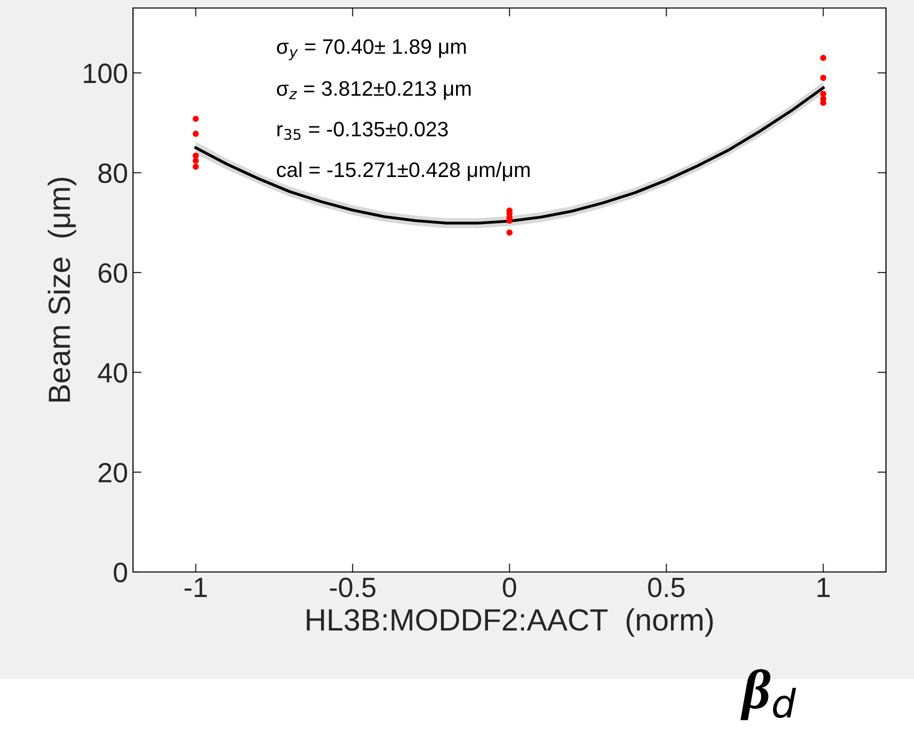 Image resolution: width=914 pixels, height=738 pixels. What do you see at coordinates (509, 588) in the screenshot?
I see `x-tick-label: 0` at bounding box center [509, 588].